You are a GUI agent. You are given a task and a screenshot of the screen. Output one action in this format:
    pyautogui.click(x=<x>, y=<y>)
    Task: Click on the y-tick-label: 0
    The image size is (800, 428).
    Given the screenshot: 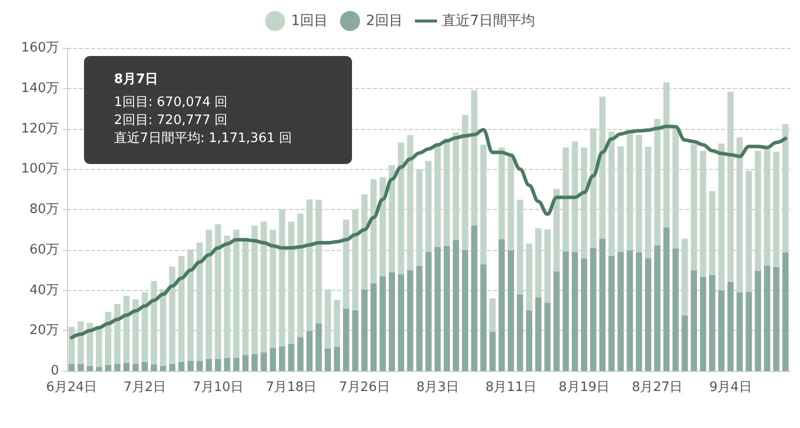 What is the action you would take?
    pyautogui.click(x=54, y=371)
    